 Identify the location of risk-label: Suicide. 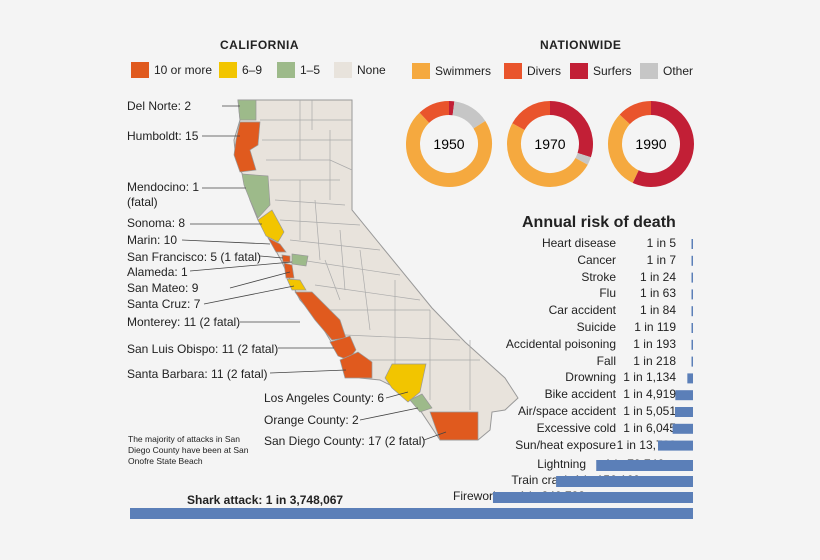
(596, 327).